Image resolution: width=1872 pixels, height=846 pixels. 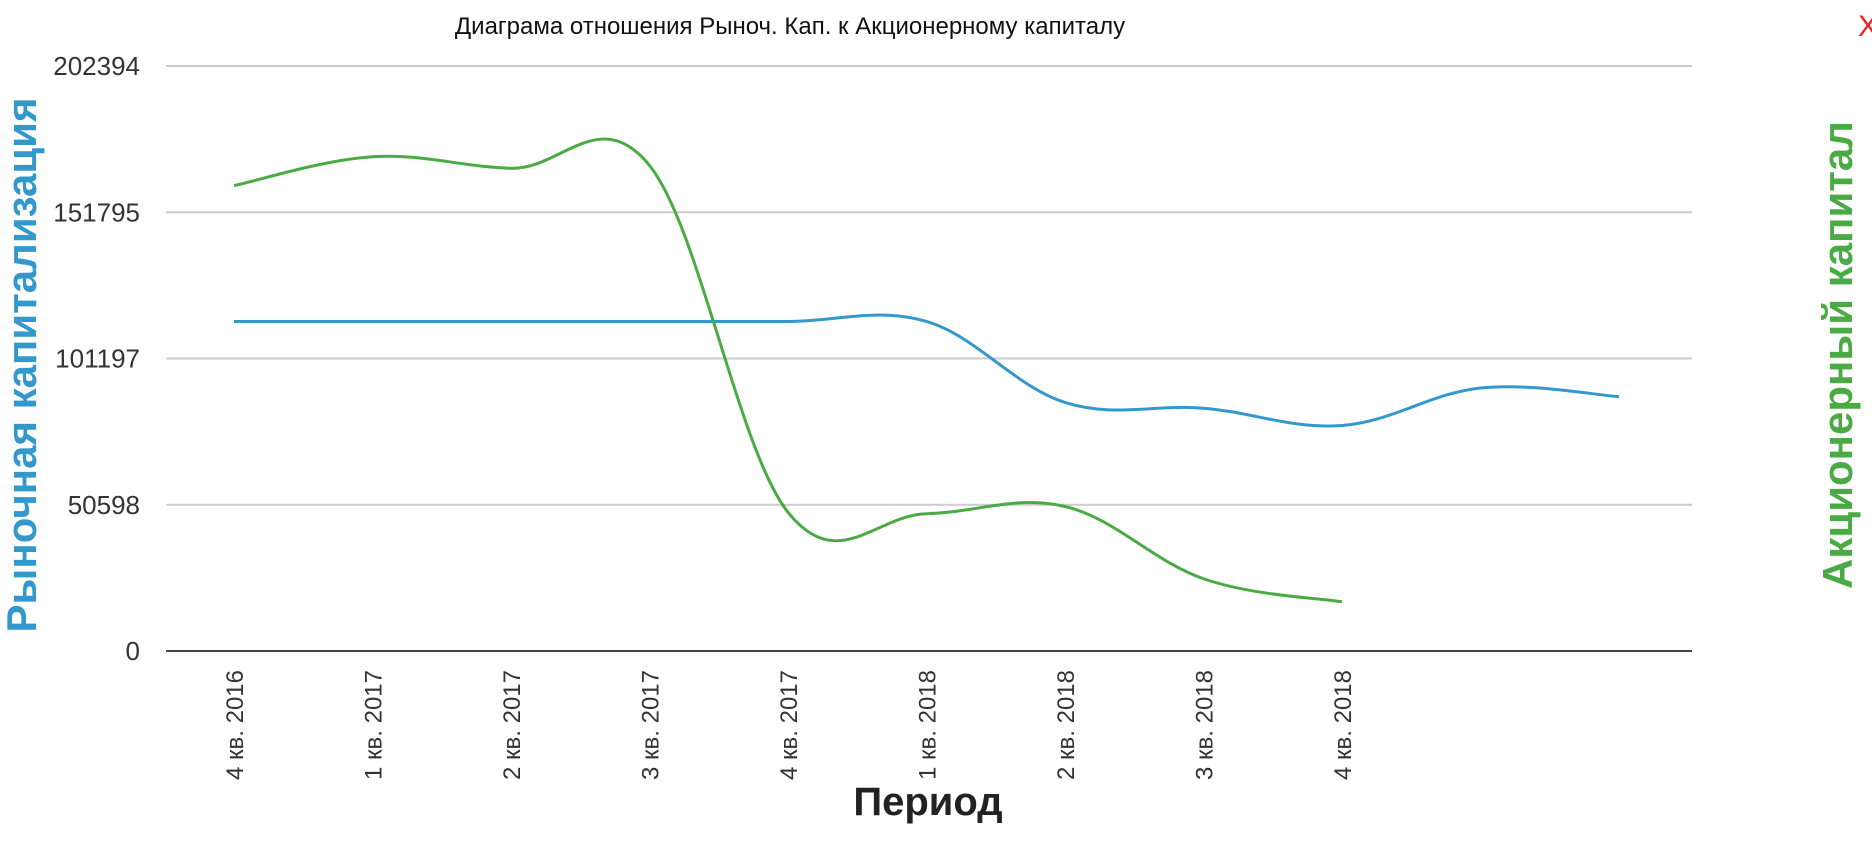 I want to click on series-line-market-cap, so click(x=927, y=370).